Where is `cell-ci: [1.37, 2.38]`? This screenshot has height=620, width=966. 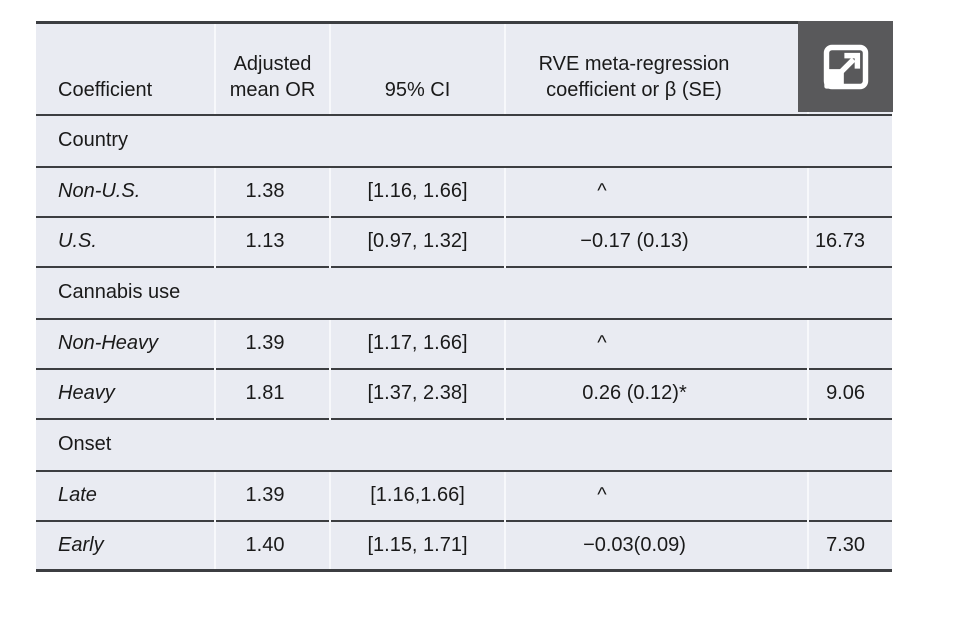
cell-ci: [1.37, 2.38] is located at coordinates (417, 393).